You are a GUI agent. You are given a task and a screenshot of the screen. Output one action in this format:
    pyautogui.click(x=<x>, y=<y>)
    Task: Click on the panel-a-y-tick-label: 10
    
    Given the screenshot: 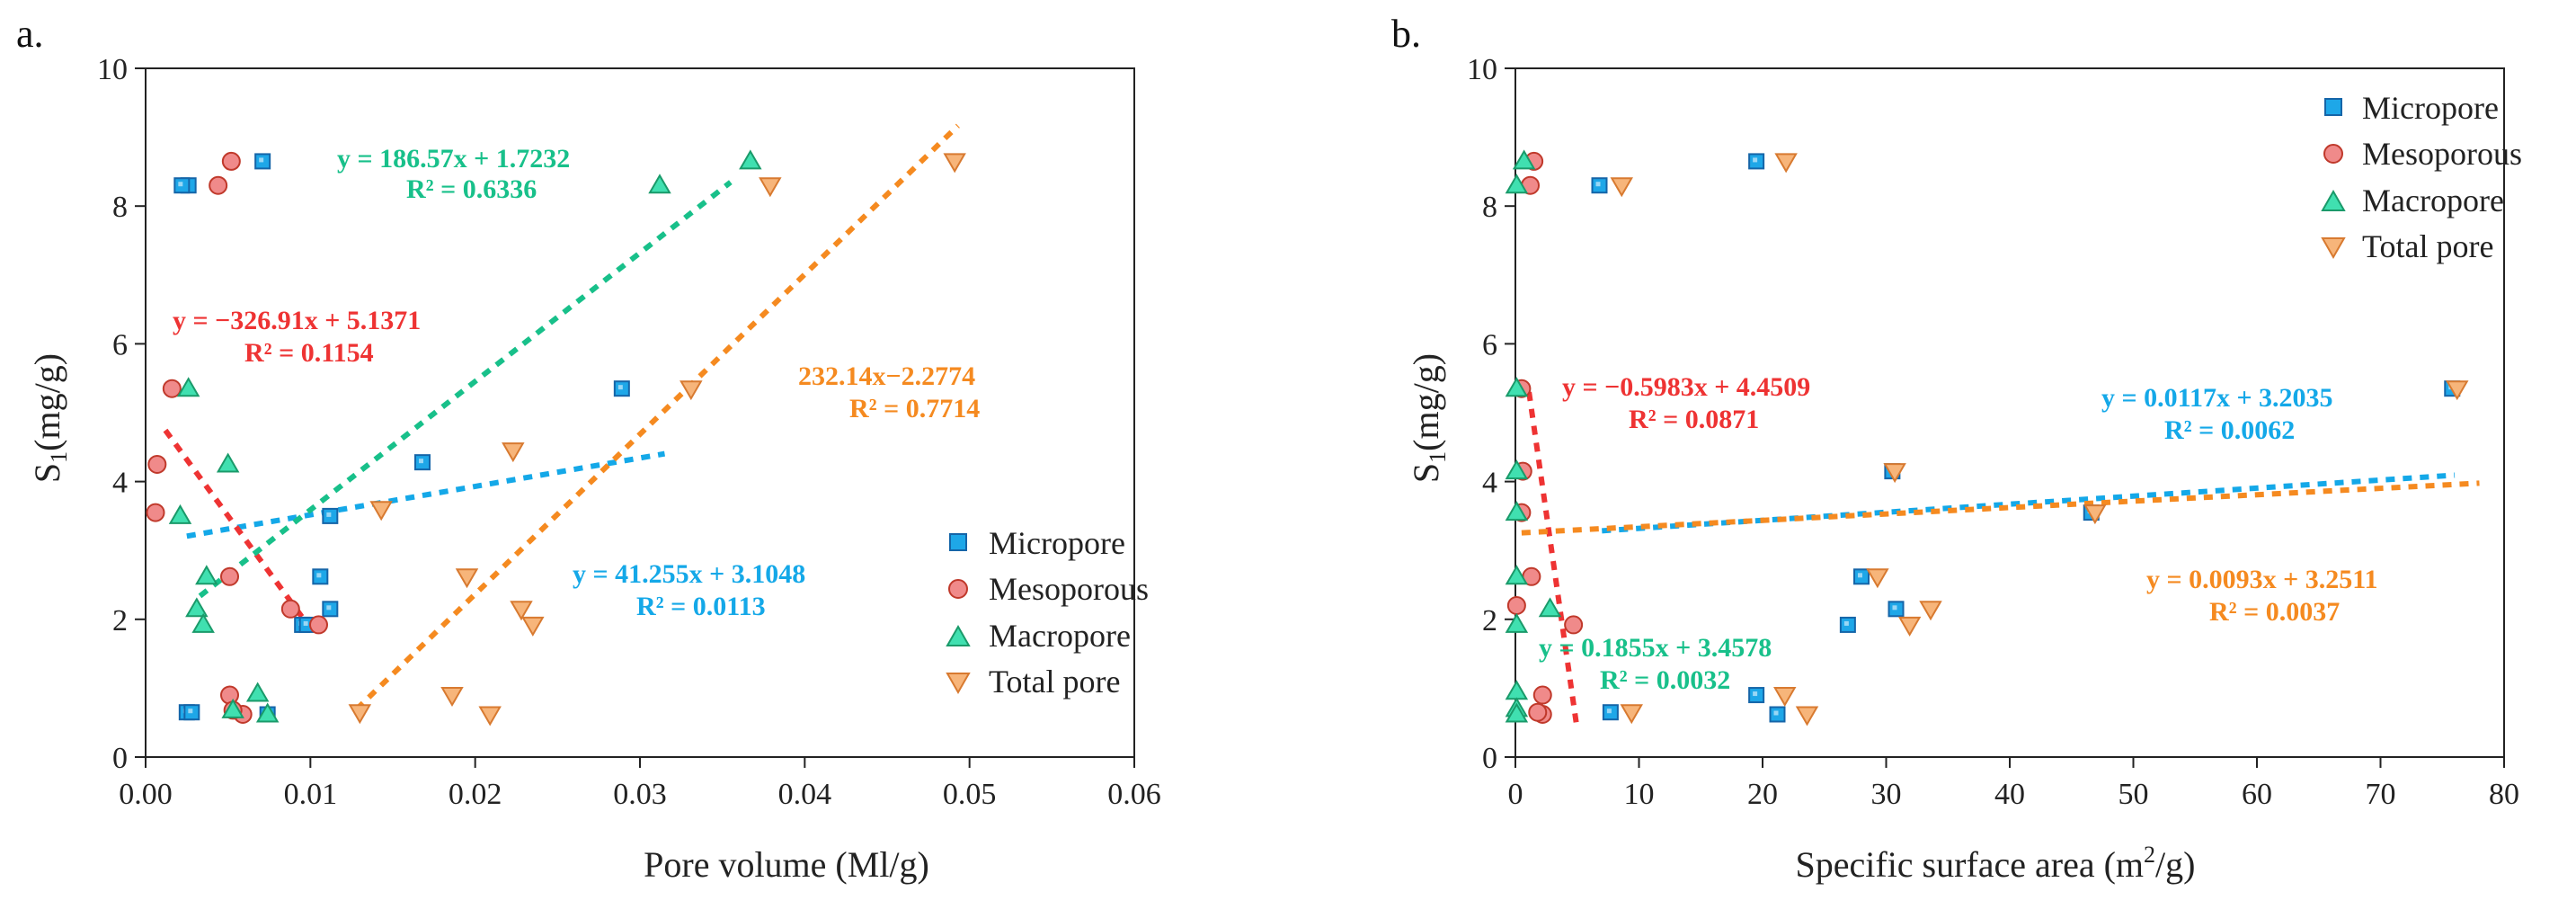 What is the action you would take?
    pyautogui.click(x=112, y=69)
    